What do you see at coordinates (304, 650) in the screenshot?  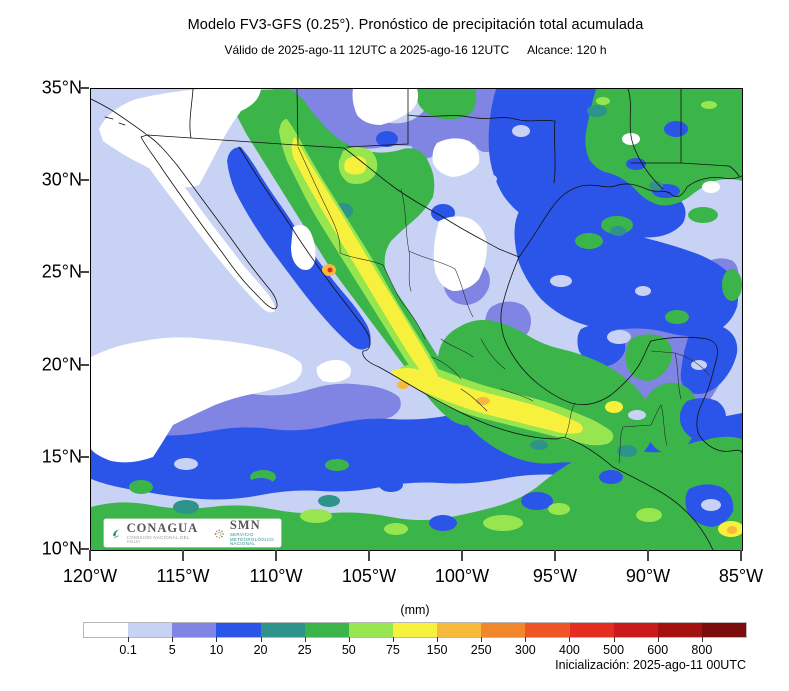 I see `colorbar-tick-label: 25` at bounding box center [304, 650].